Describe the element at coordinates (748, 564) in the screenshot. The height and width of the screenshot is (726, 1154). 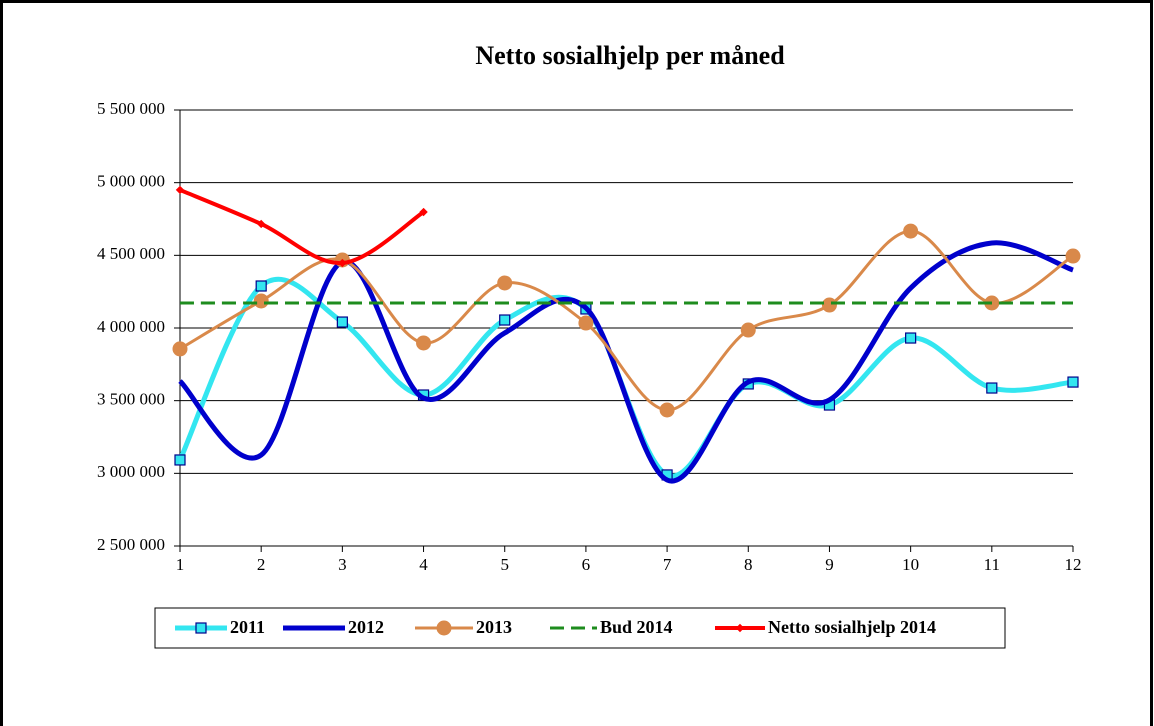
I see `x-tick-label: 8` at that location.